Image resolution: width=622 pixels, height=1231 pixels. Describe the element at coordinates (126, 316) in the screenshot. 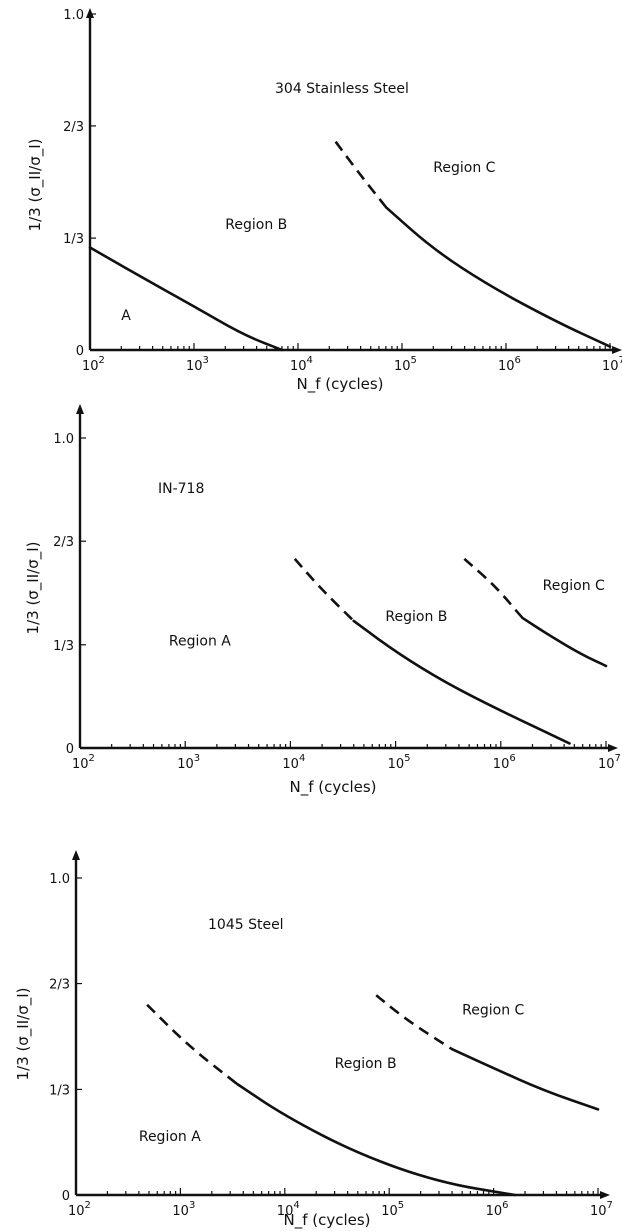

I see `region-label: A` at that location.